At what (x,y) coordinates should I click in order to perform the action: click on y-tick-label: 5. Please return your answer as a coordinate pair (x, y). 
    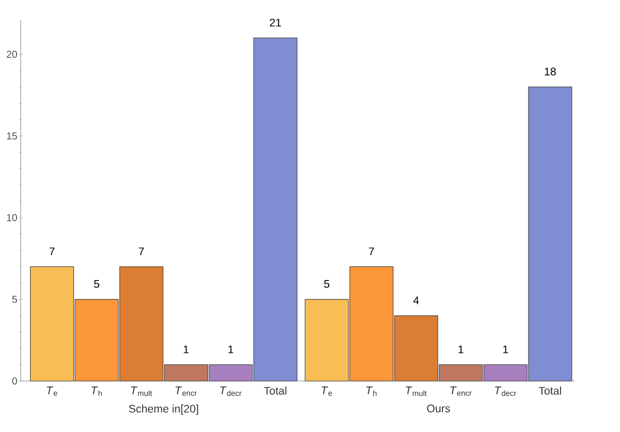
    Looking at the image, I should click on (14, 299).